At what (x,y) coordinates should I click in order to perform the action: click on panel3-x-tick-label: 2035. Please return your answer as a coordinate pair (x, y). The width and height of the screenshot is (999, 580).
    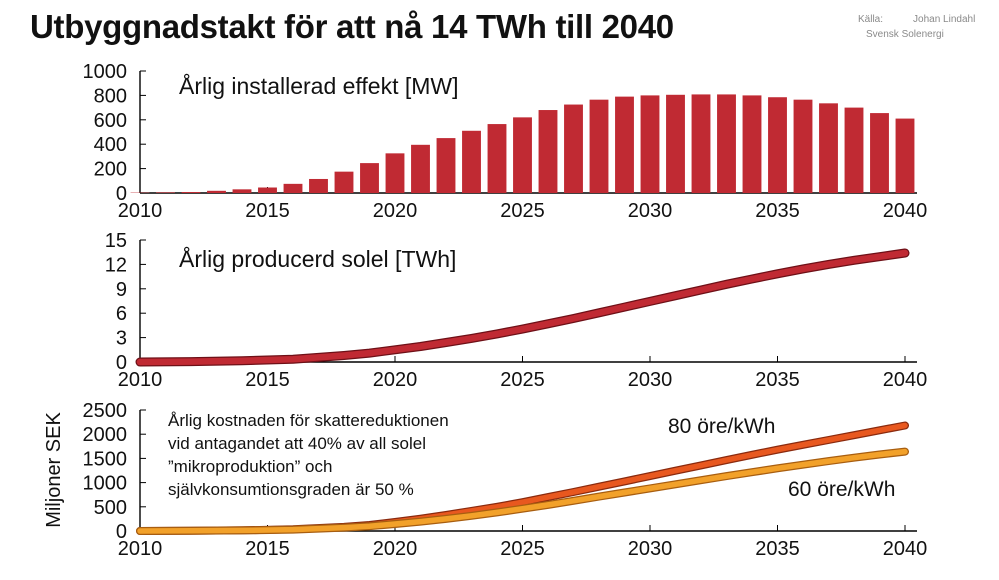
    Looking at the image, I should click on (777, 549).